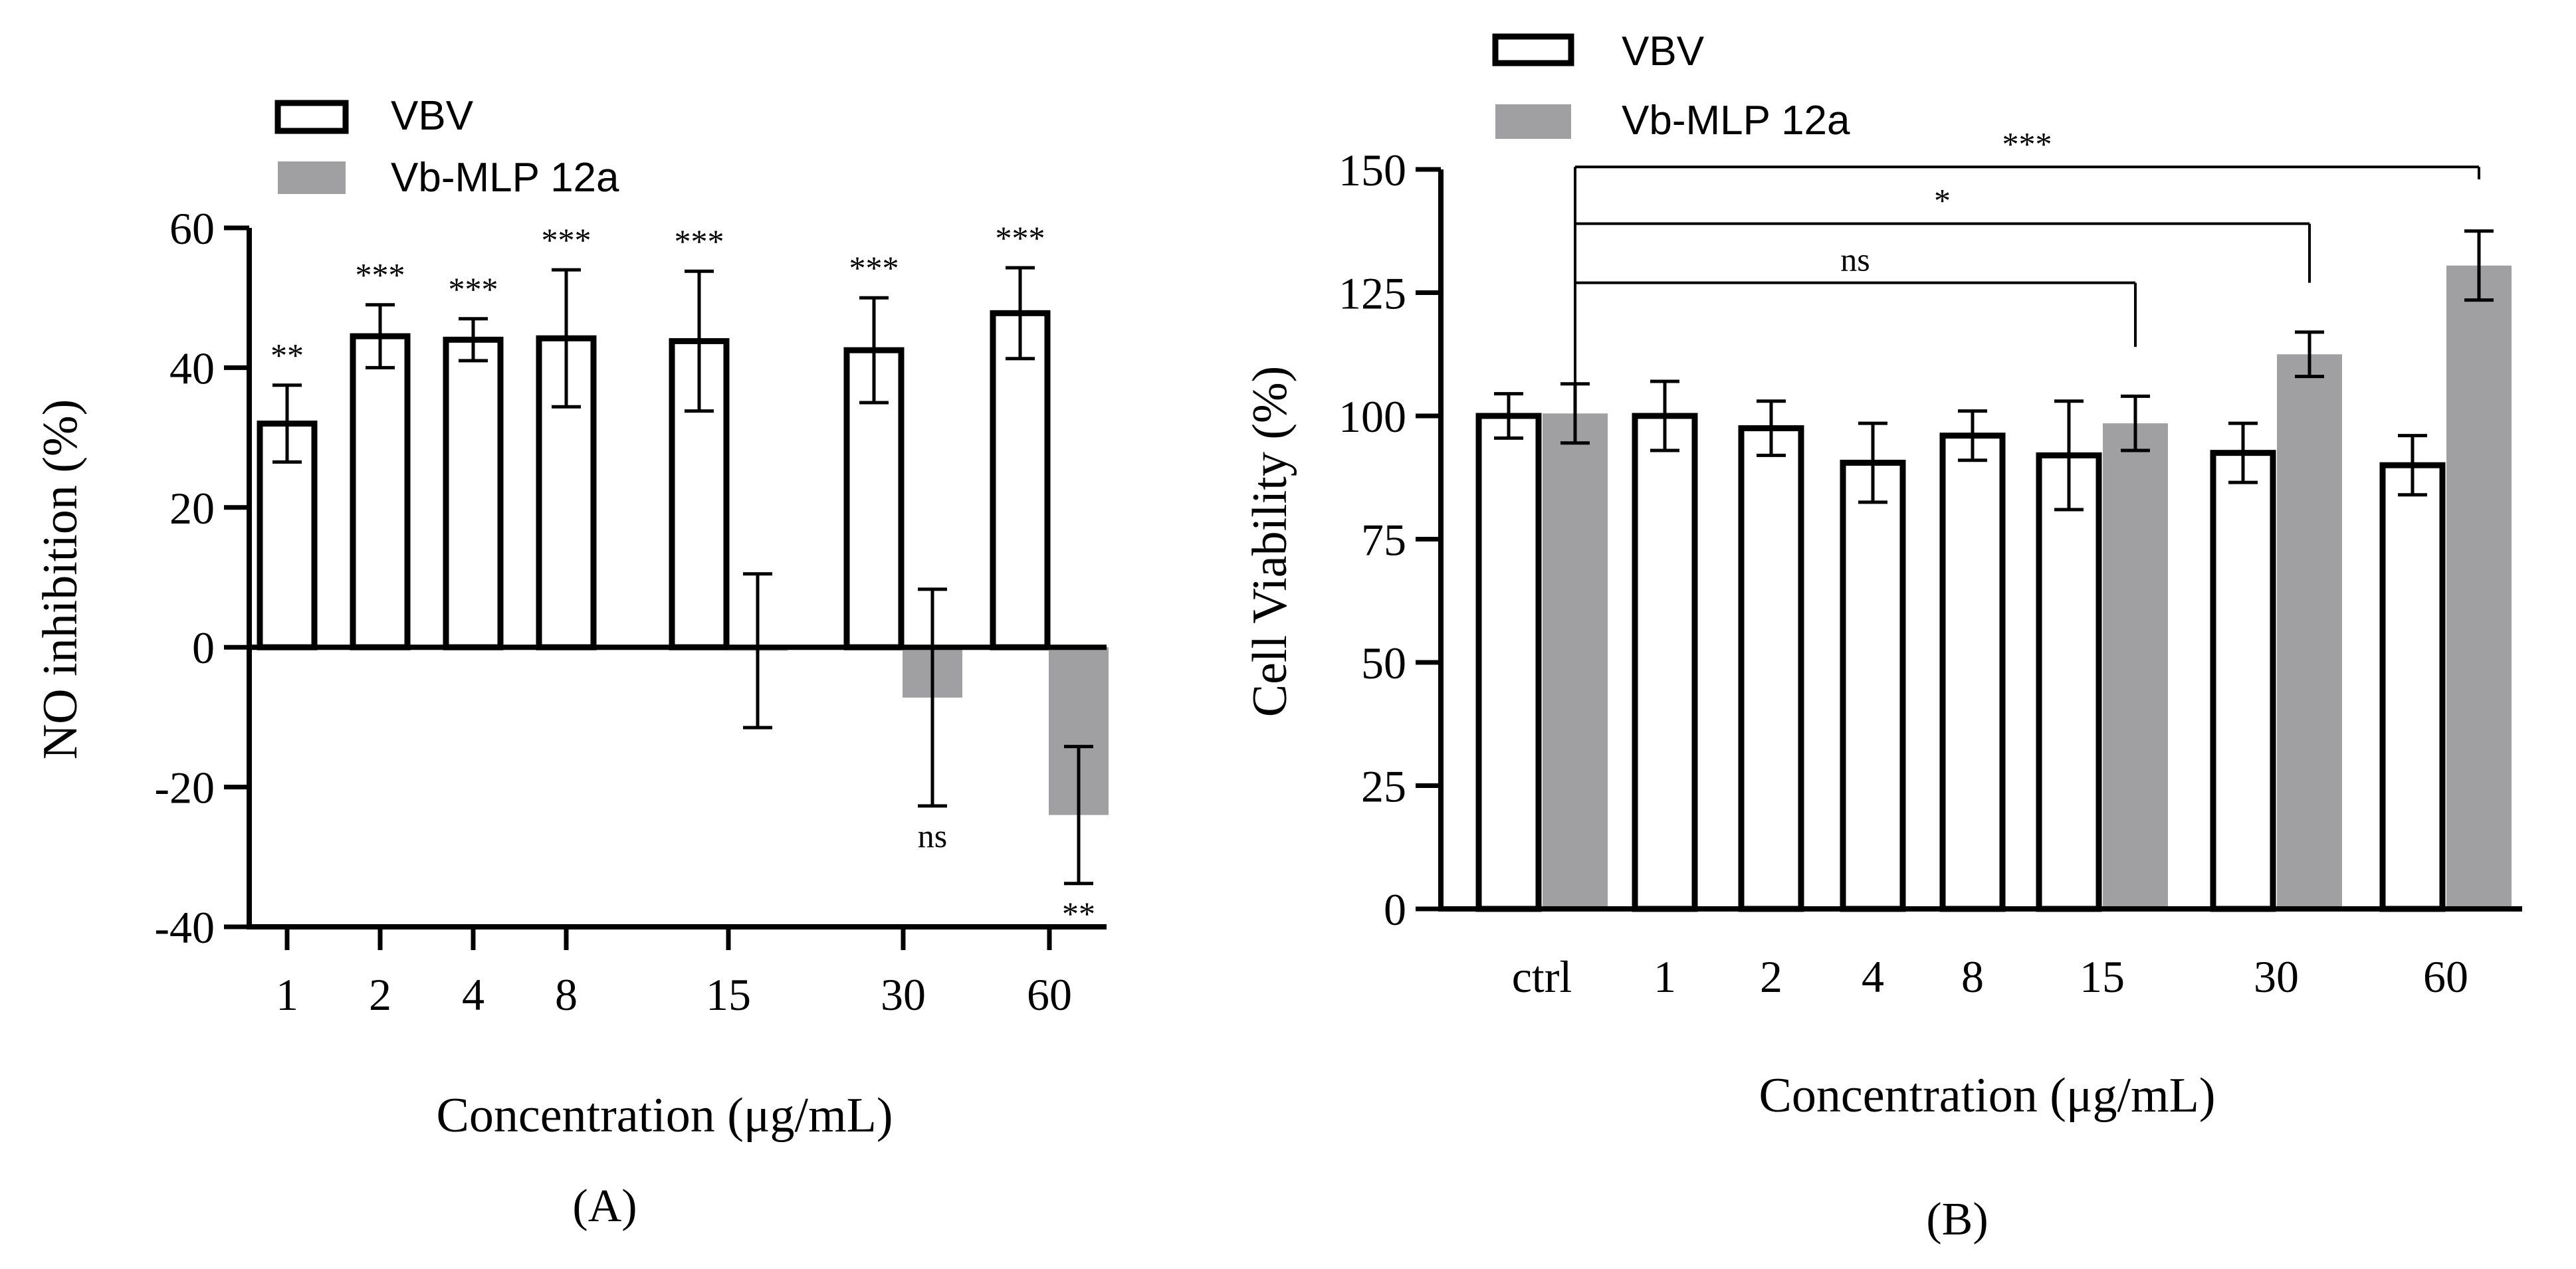 The width and height of the screenshot is (2576, 1269). What do you see at coordinates (2276, 977) in the screenshot?
I see `x-tick-label-b-30: 30` at bounding box center [2276, 977].